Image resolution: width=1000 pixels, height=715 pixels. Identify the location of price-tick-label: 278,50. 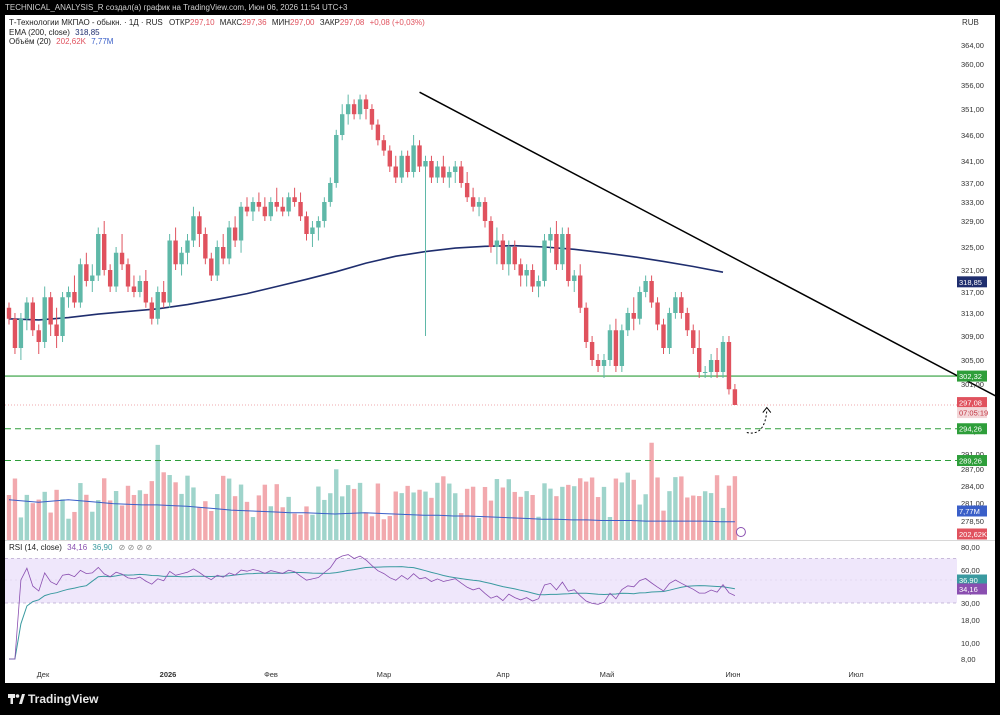
(972, 521).